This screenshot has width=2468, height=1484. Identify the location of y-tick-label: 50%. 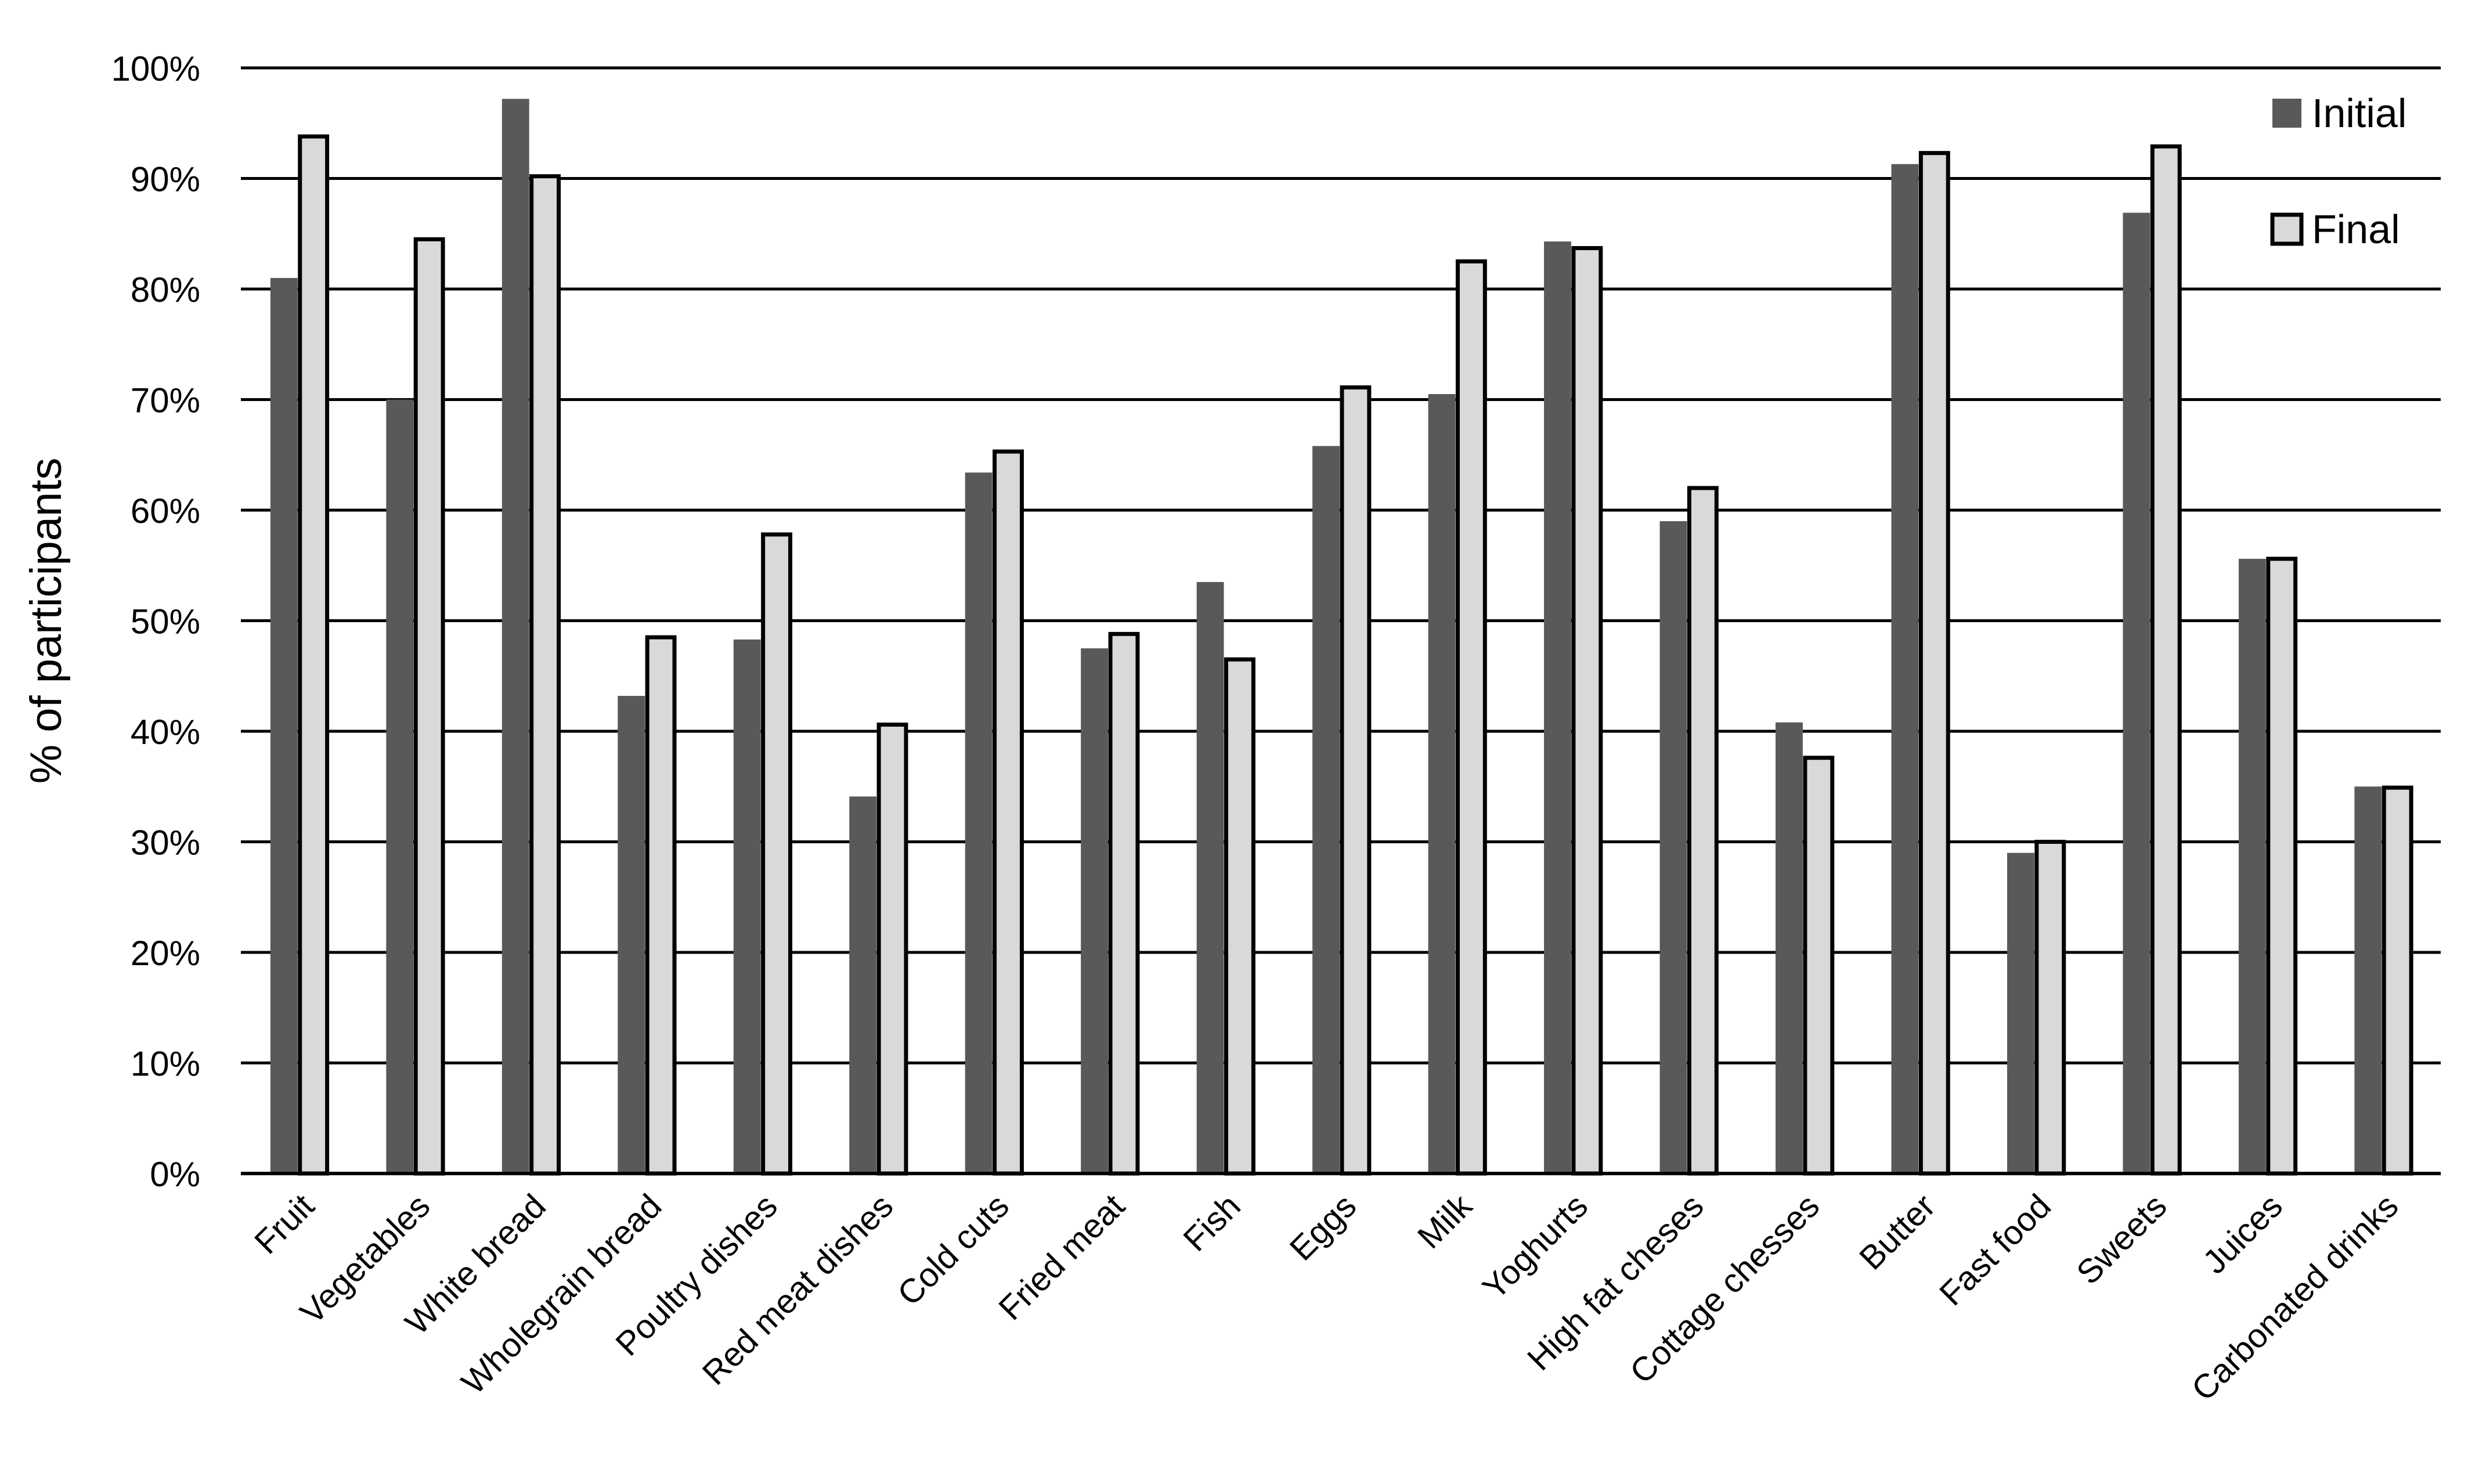
(165, 621).